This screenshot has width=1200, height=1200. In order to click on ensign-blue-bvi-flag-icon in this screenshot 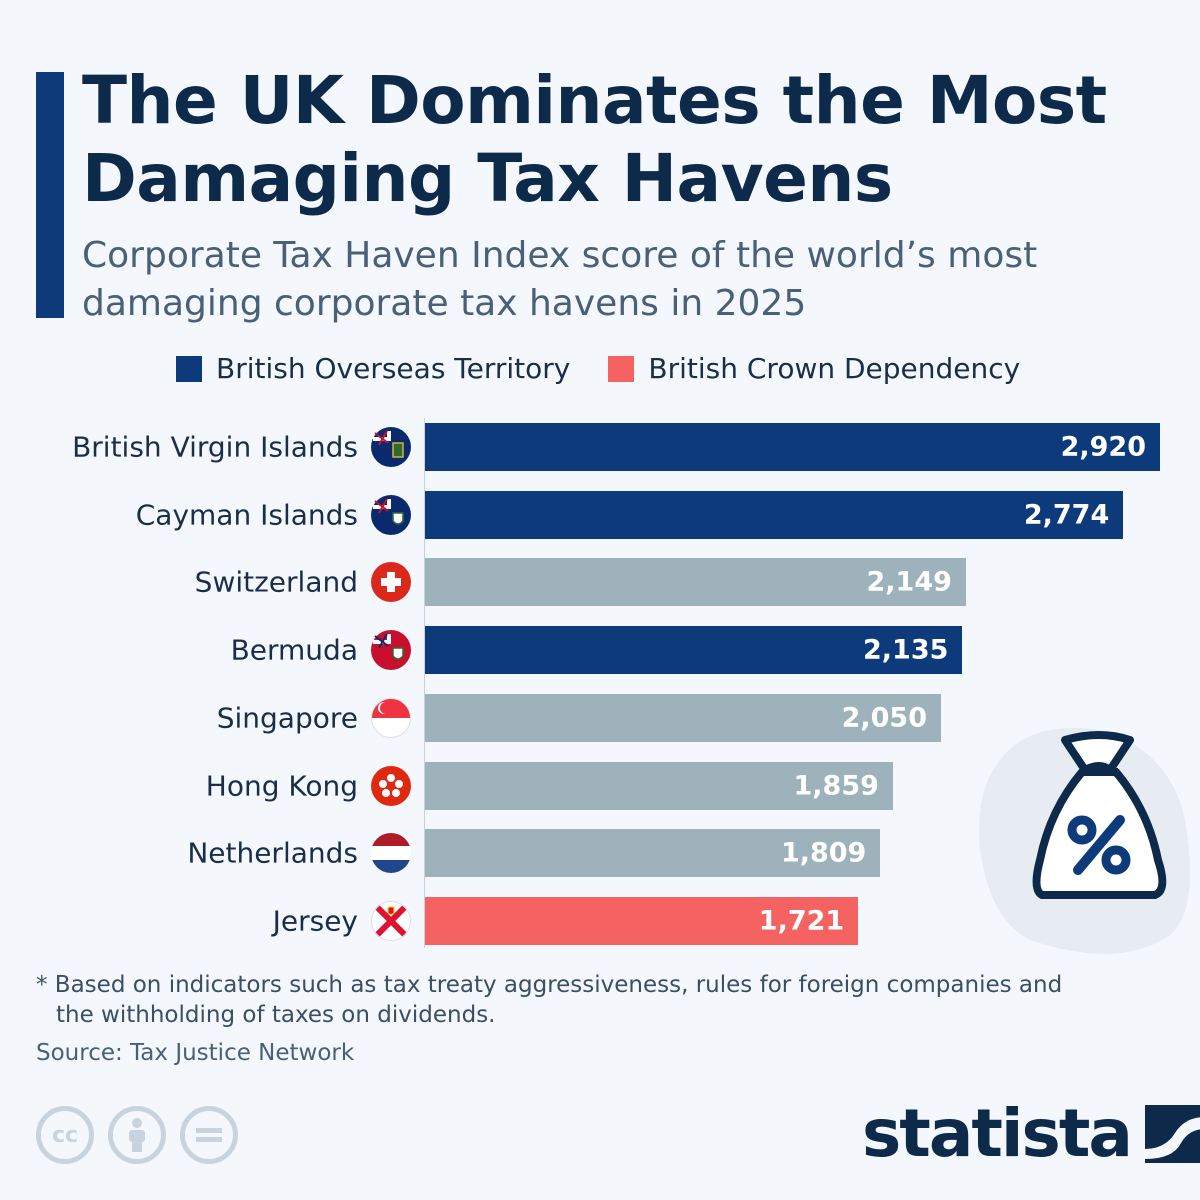, I will do `click(391, 447)`.